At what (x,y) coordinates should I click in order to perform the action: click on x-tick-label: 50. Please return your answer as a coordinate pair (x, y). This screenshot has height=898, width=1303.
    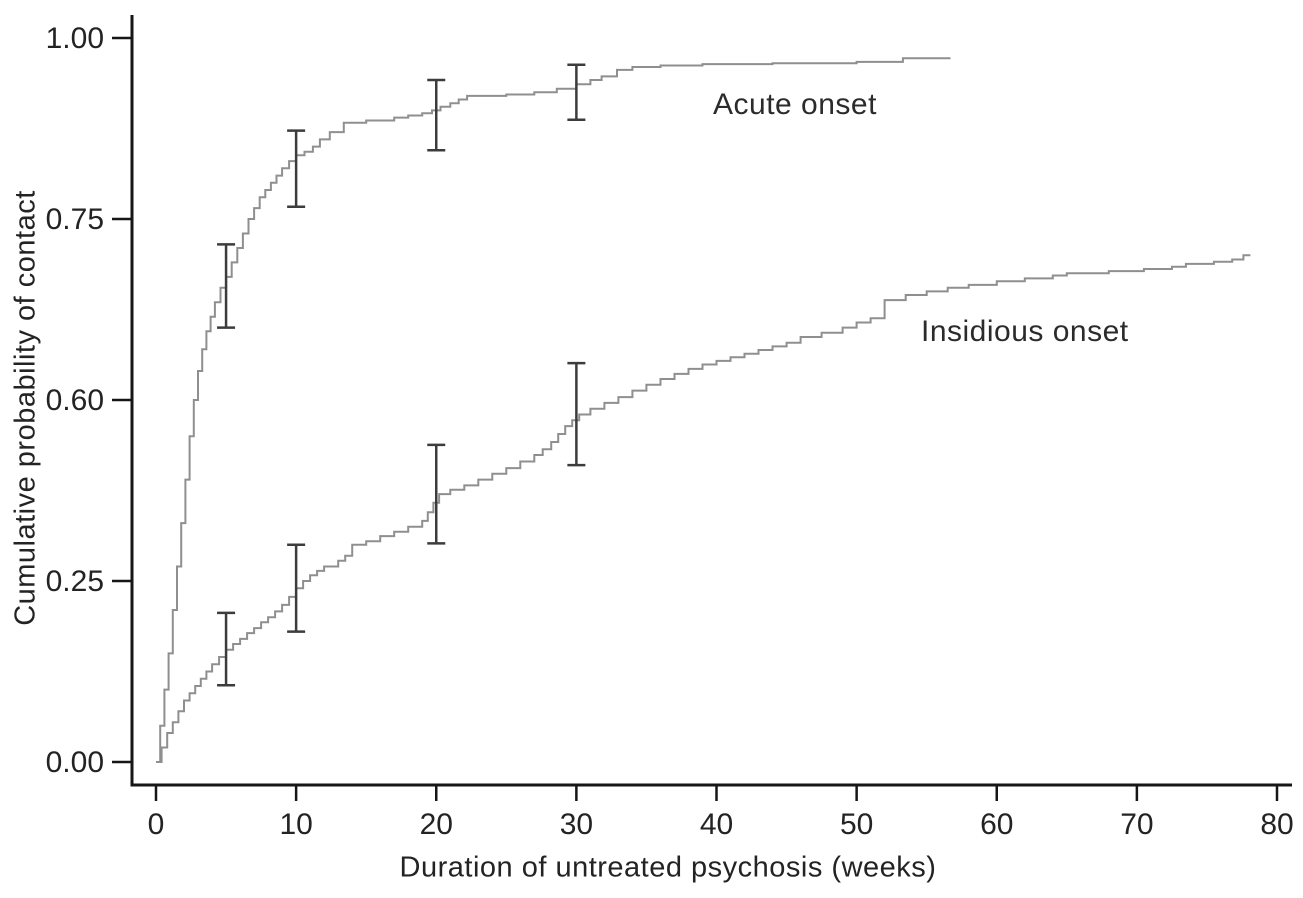
    Looking at the image, I should click on (856, 824).